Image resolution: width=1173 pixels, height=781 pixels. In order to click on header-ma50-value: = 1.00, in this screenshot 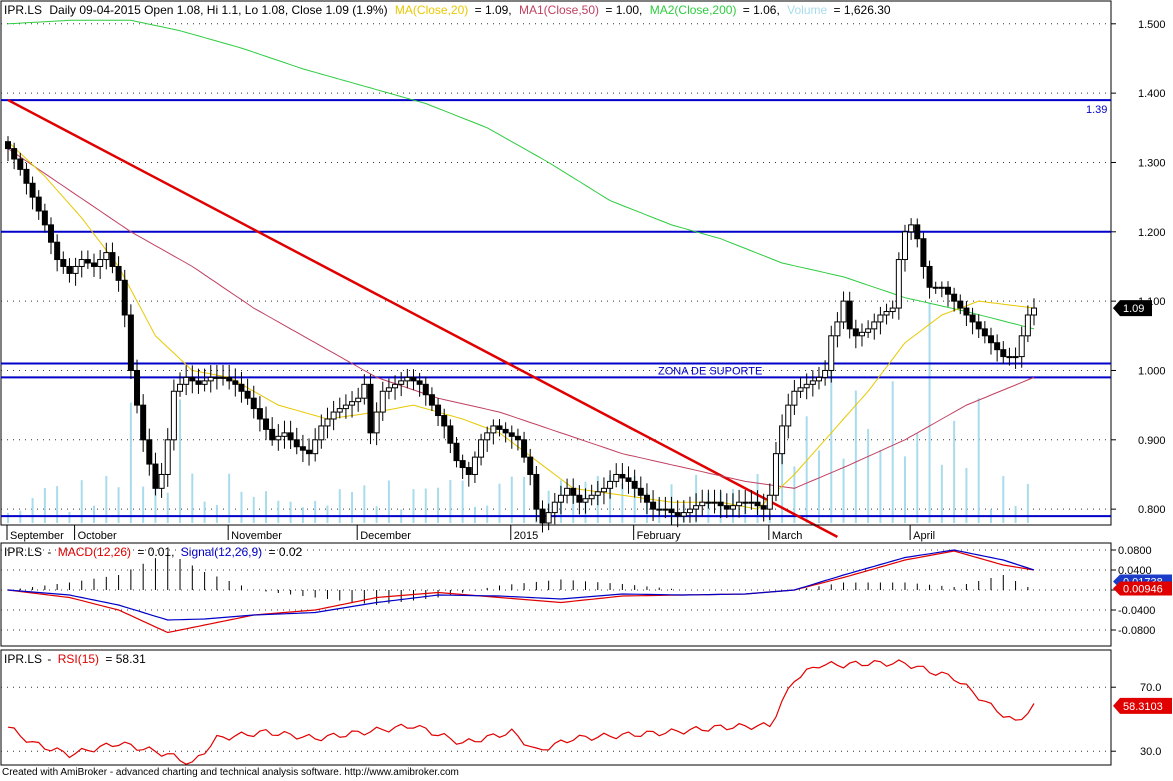, I will do `click(623, 10)`.